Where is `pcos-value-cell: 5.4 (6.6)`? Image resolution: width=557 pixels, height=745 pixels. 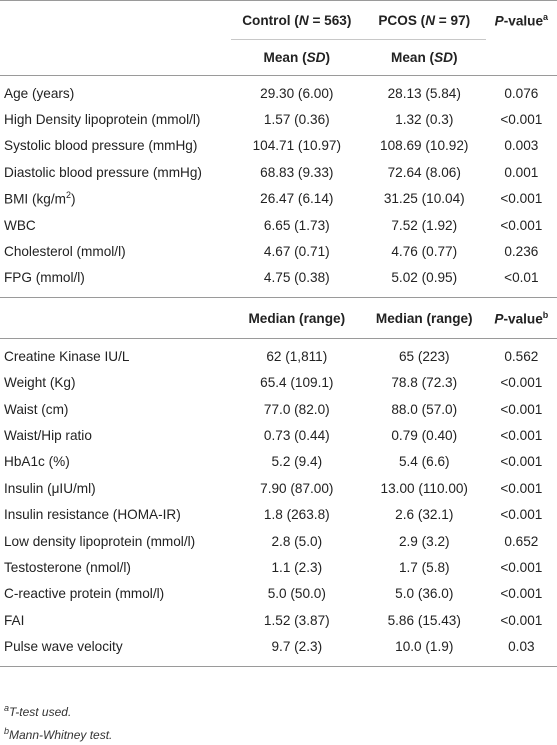
pcos-value-cell: 5.4 (6.6) is located at coordinates (424, 462).